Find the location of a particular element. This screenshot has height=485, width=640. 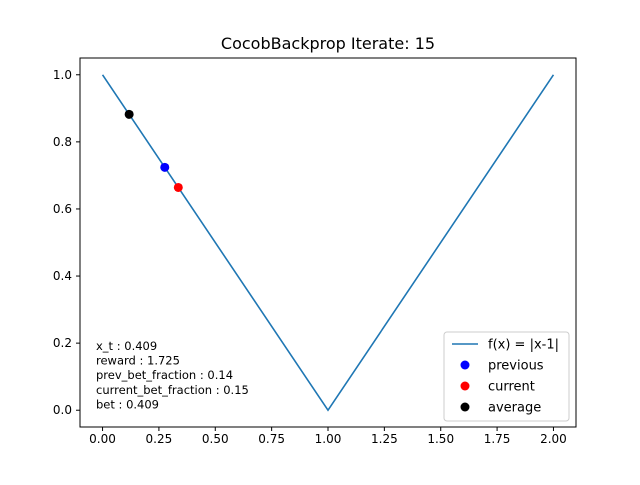

y-tick-label: 1.0 is located at coordinates (62, 75).